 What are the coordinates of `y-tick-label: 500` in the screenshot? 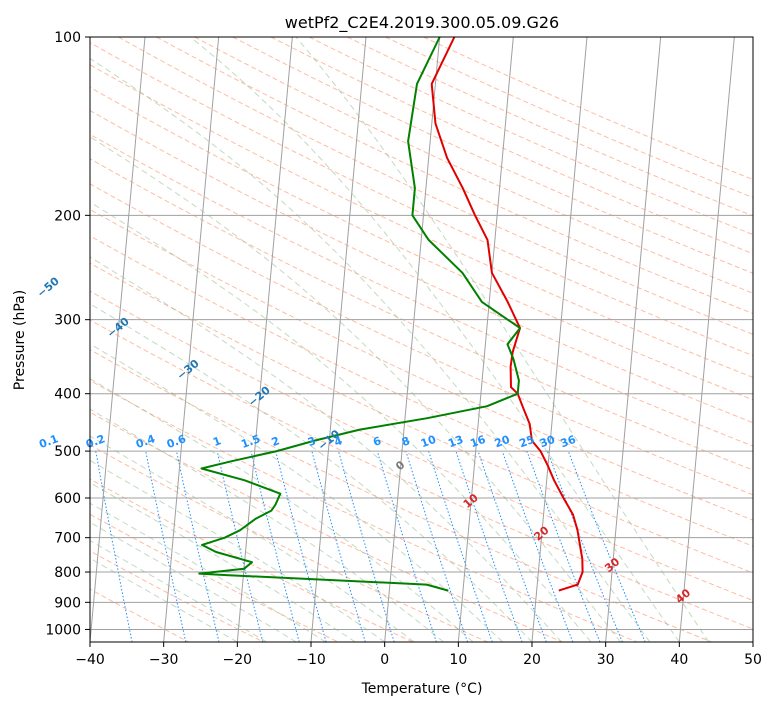 It's located at (67, 452).